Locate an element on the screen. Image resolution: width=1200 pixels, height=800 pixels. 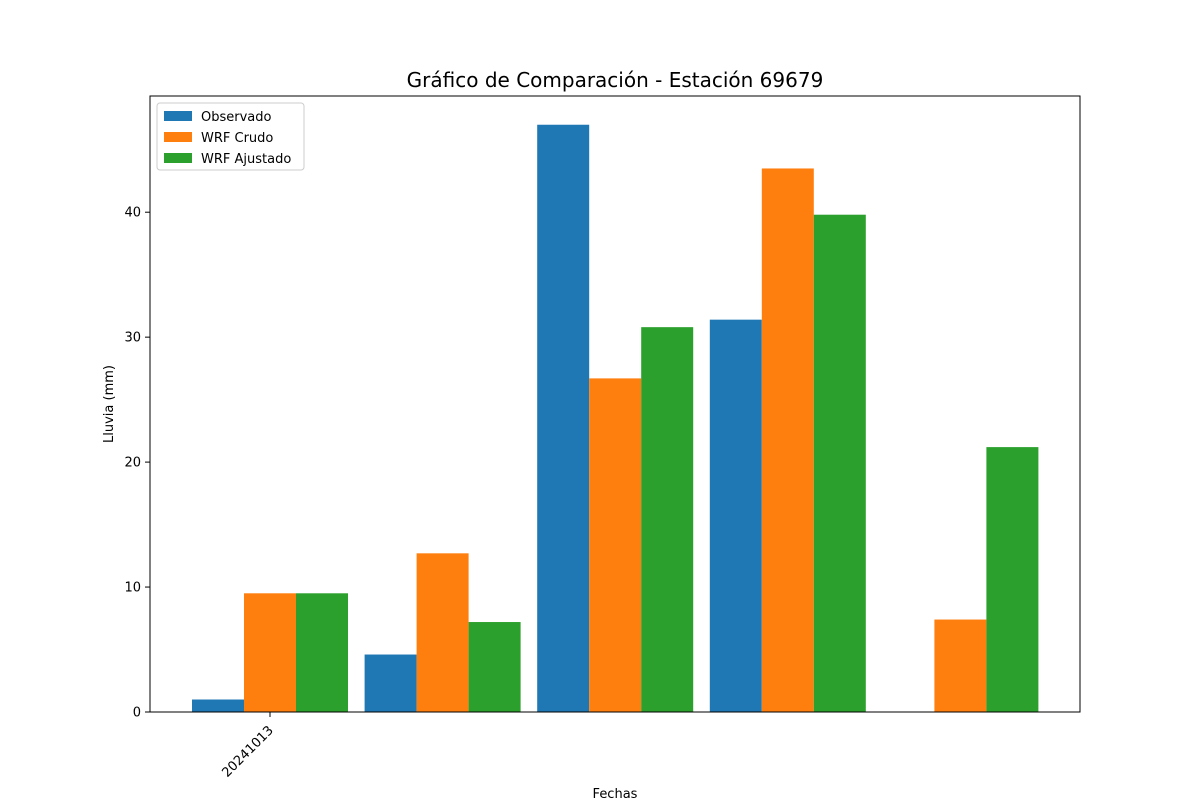
y-tick-label: 10 is located at coordinates (132, 588).